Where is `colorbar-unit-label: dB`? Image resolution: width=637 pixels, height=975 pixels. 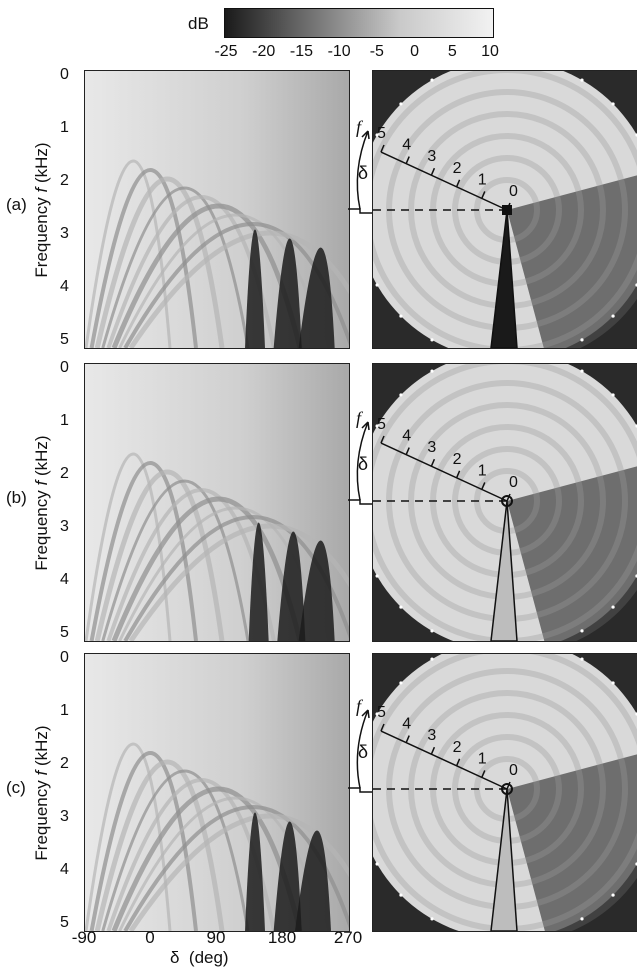 colorbar-unit-label: dB is located at coordinates (198, 23).